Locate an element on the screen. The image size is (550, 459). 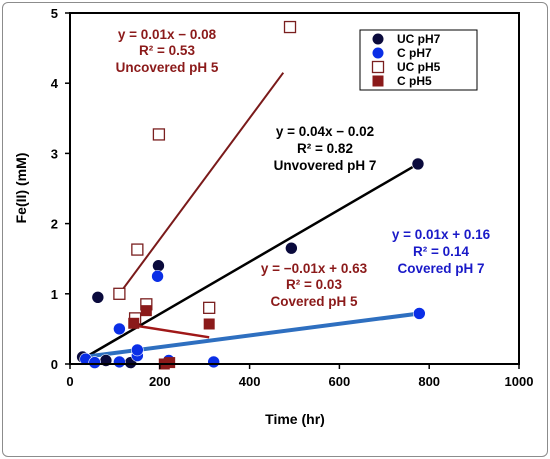
annotation-r2: R² = 0.82 is located at coordinates (325, 148).